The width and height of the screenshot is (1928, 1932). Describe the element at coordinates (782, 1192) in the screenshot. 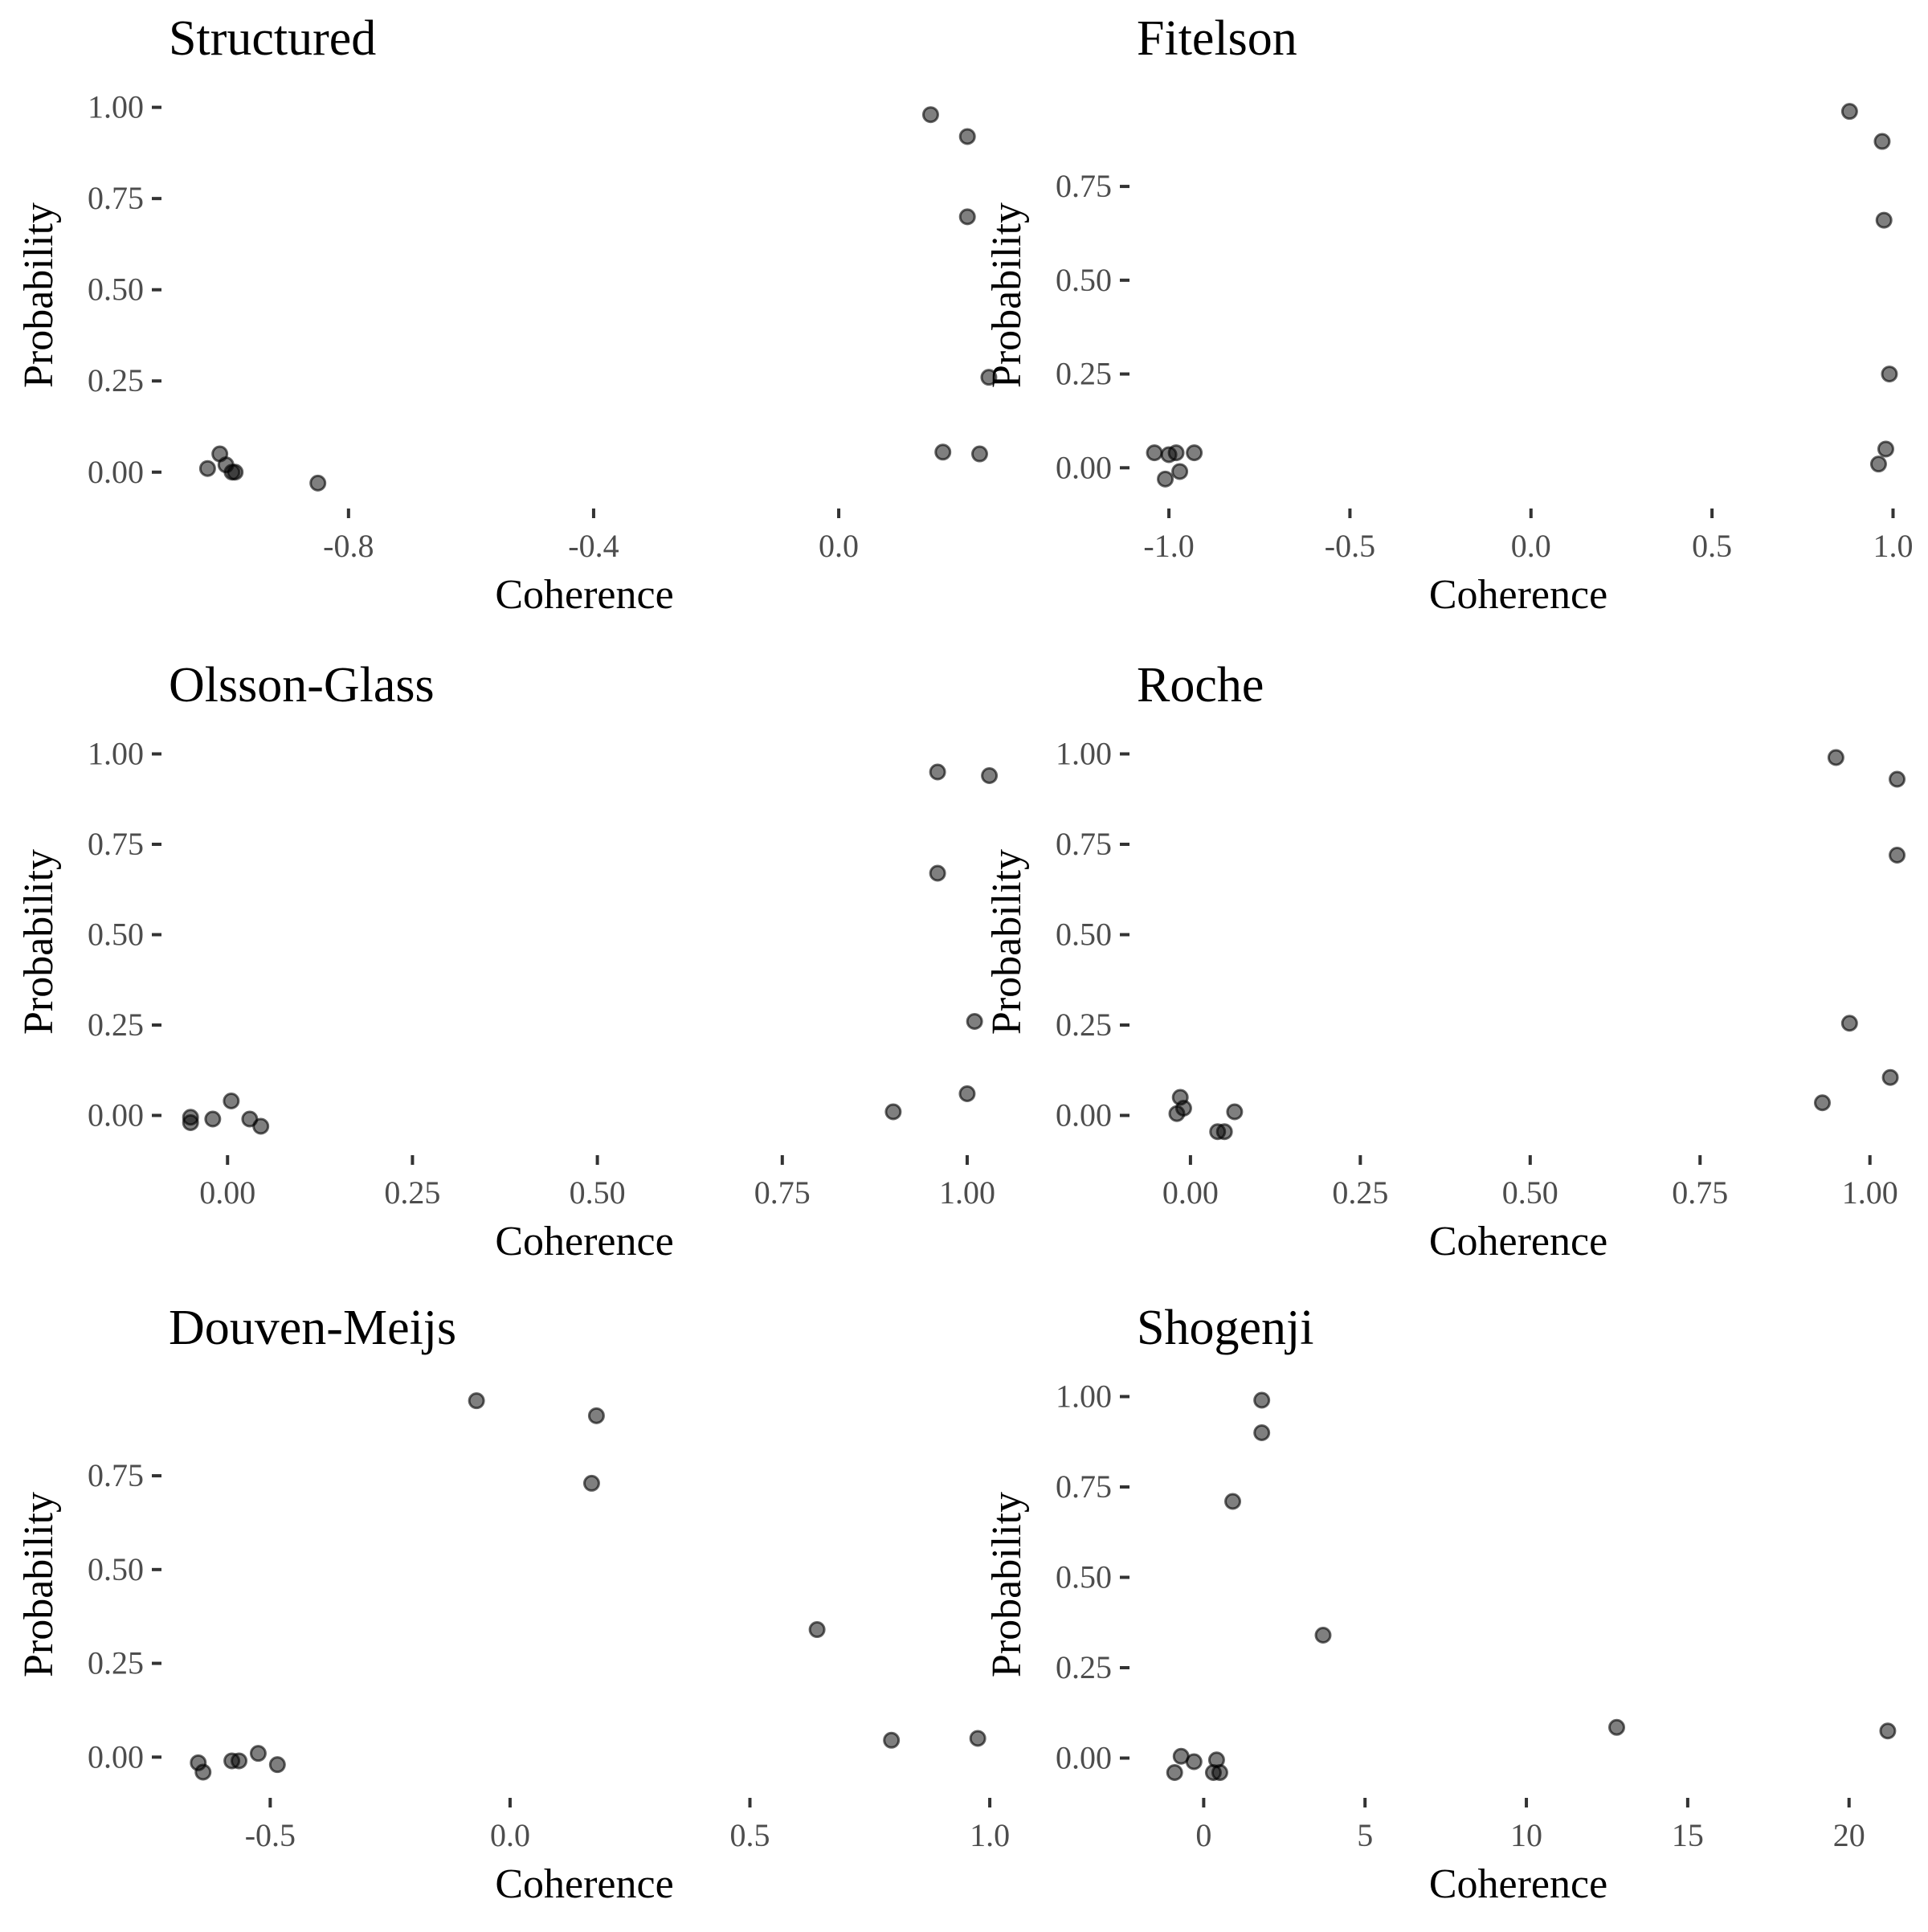

I see `x-tick-label: 0.75` at that location.